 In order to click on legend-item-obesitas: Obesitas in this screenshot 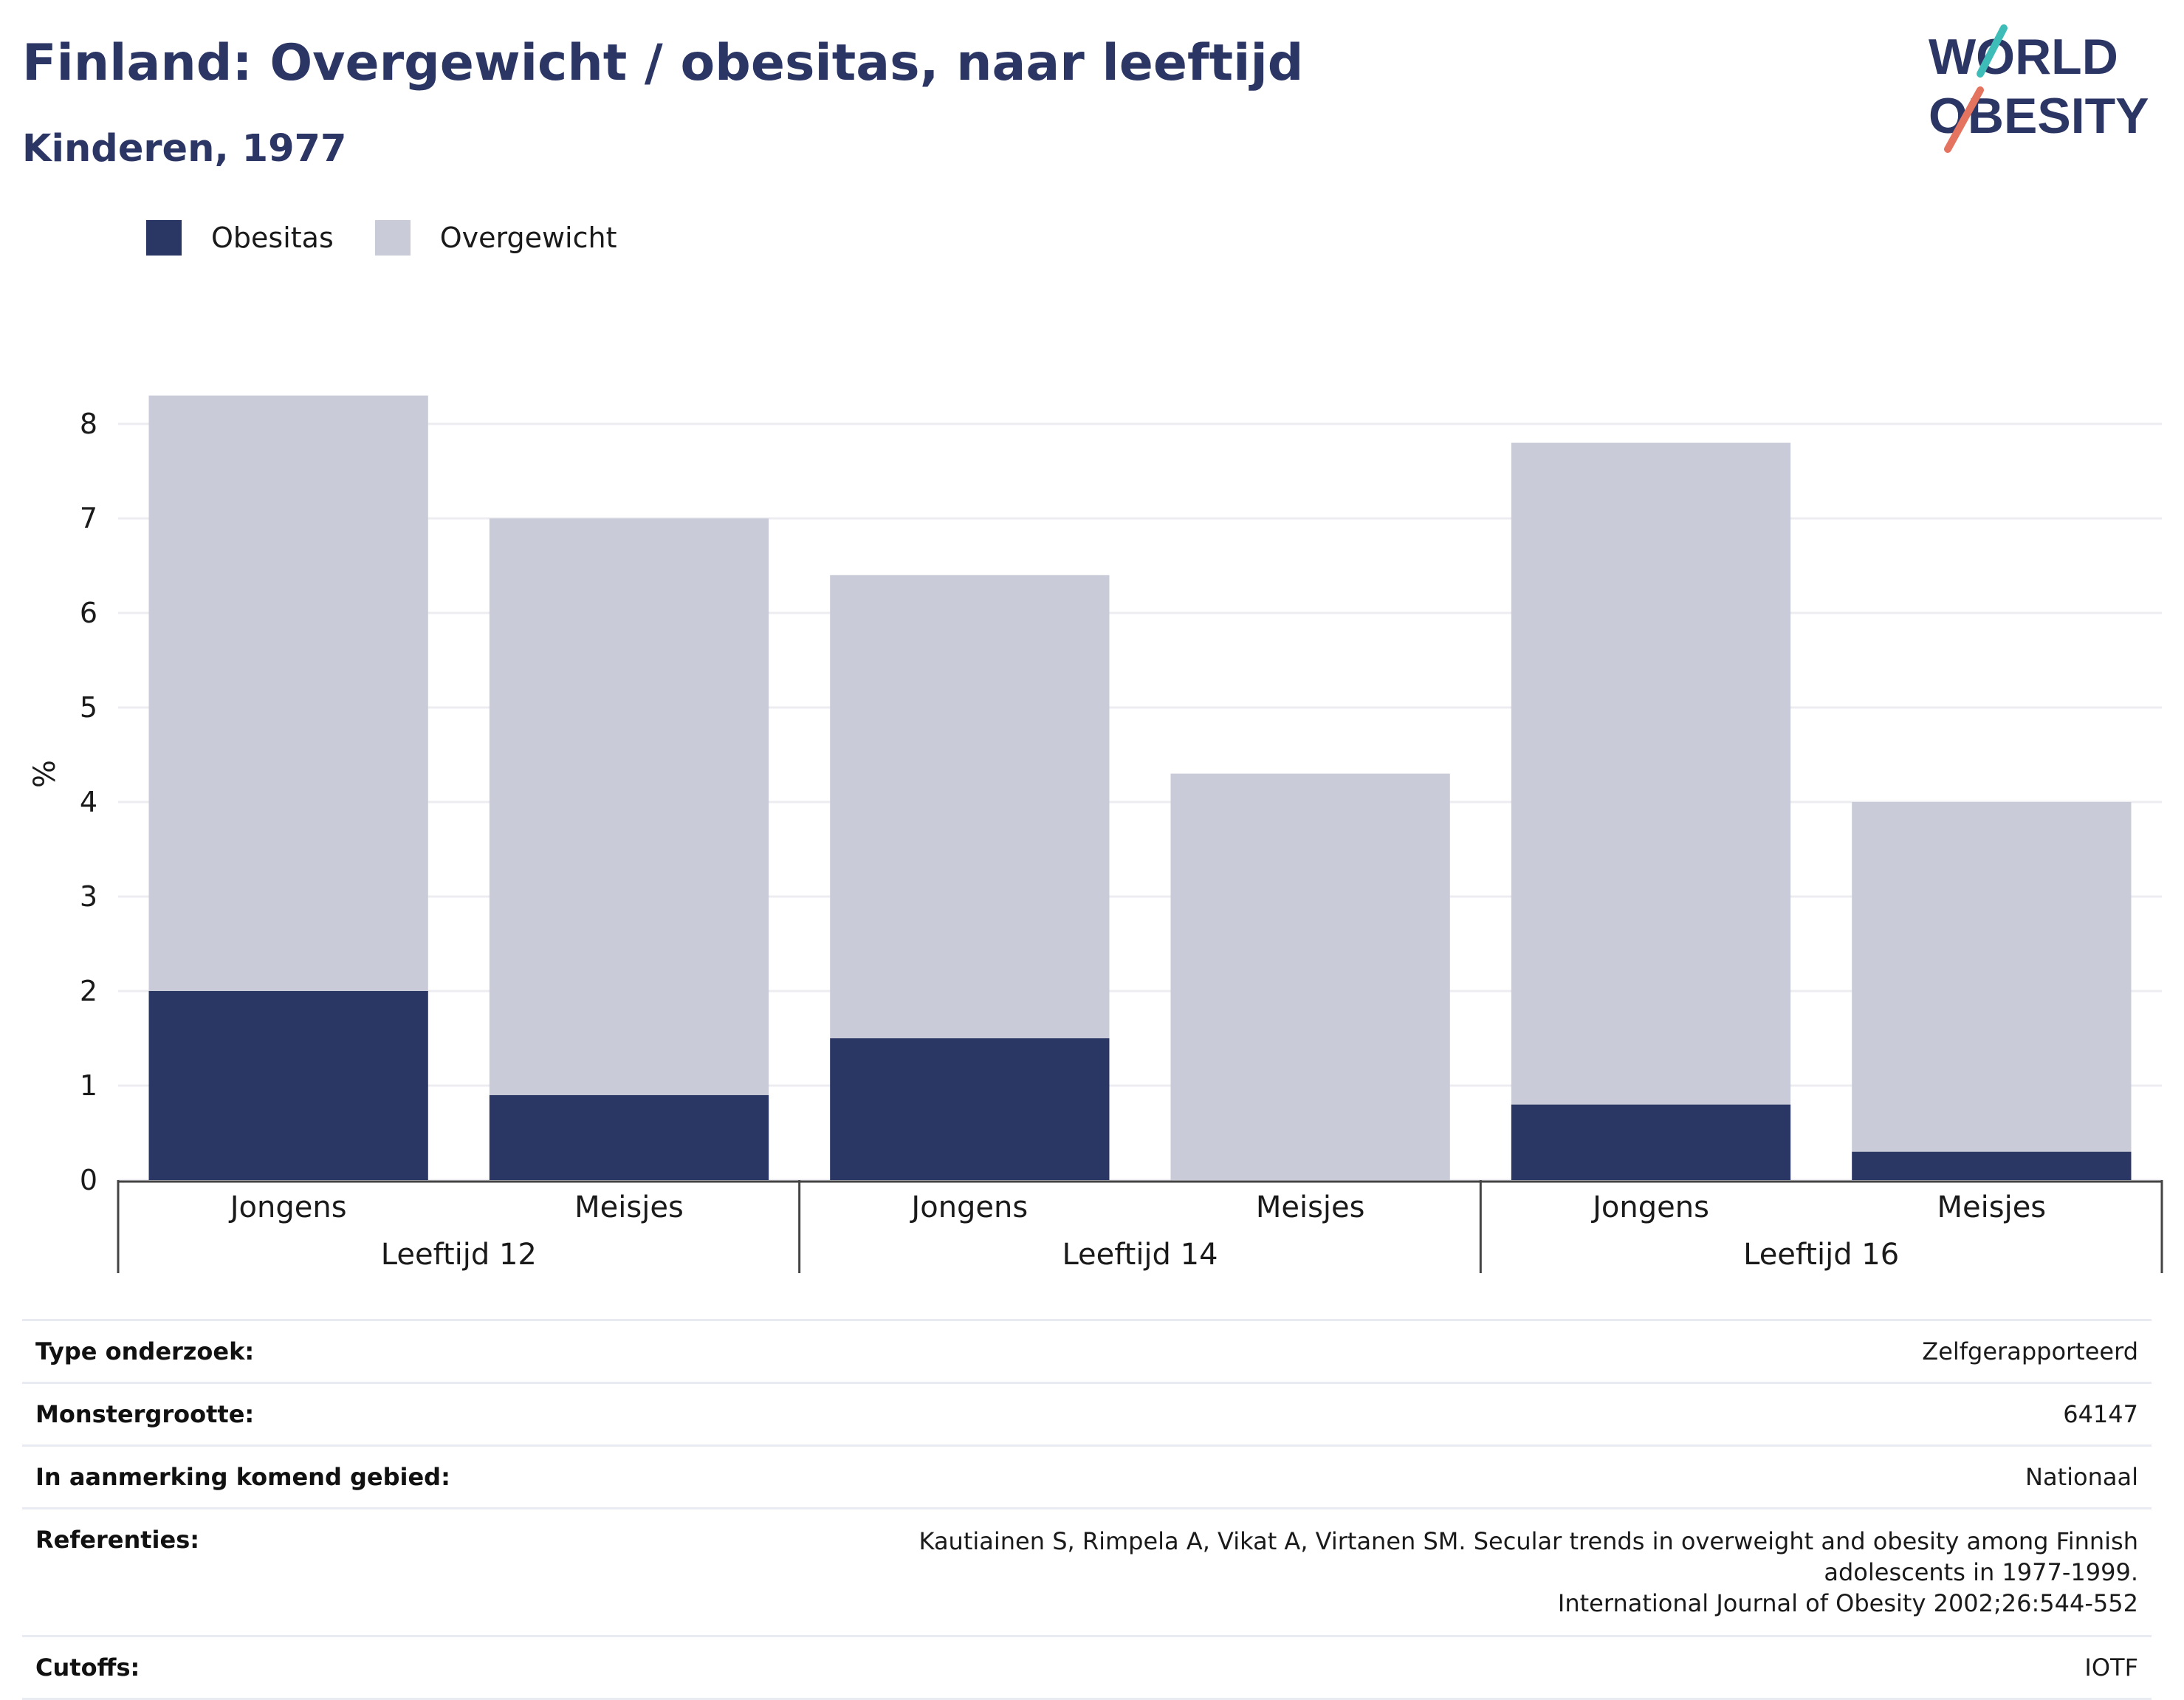, I will do `click(240, 238)`.